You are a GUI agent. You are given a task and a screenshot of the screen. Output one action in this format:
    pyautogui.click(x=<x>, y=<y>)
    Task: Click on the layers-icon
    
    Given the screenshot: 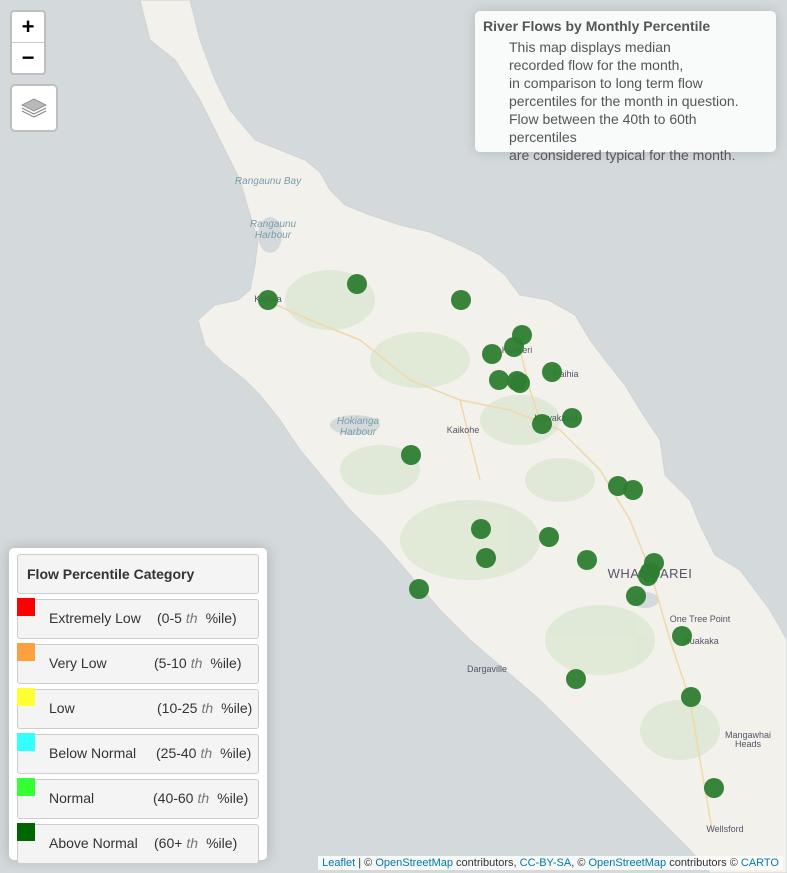 What is the action you would take?
    pyautogui.click(x=34, y=108)
    